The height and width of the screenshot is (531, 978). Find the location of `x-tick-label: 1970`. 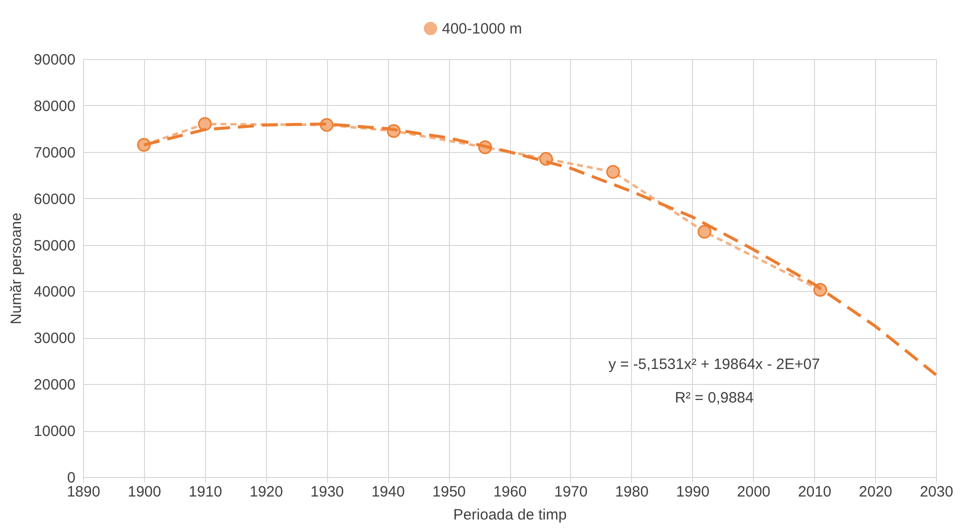

x-tick-label: 1970 is located at coordinates (571, 492).